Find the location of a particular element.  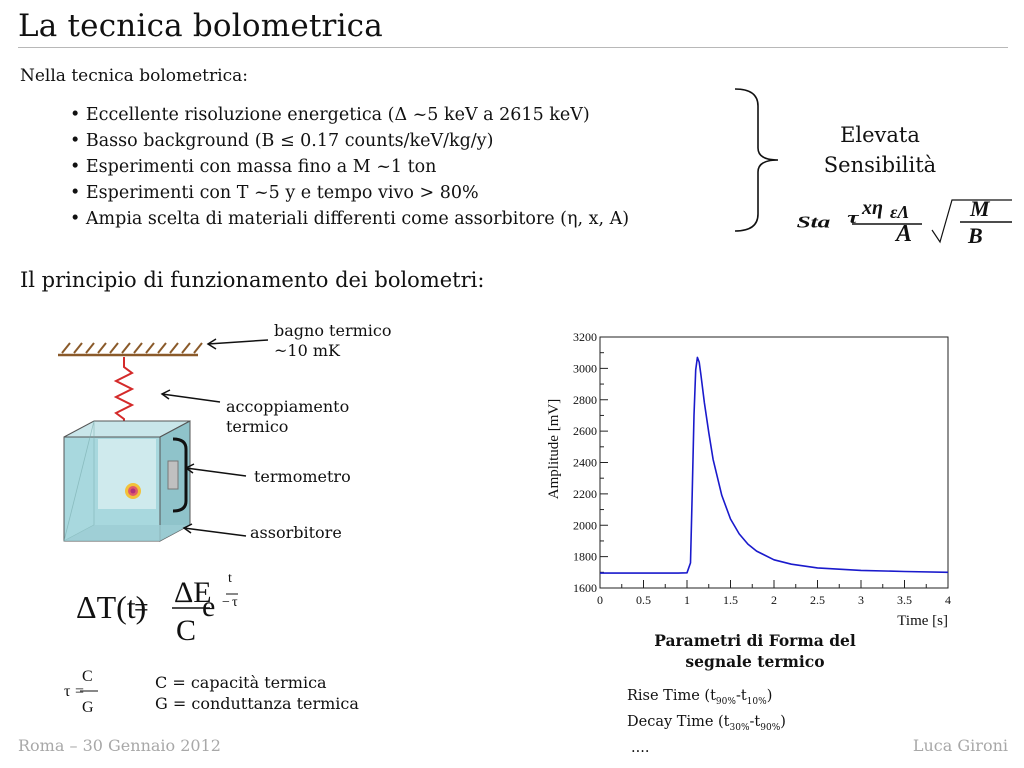

label-thermal-coupling: accoppiamento termico is located at coordinates (287, 417).